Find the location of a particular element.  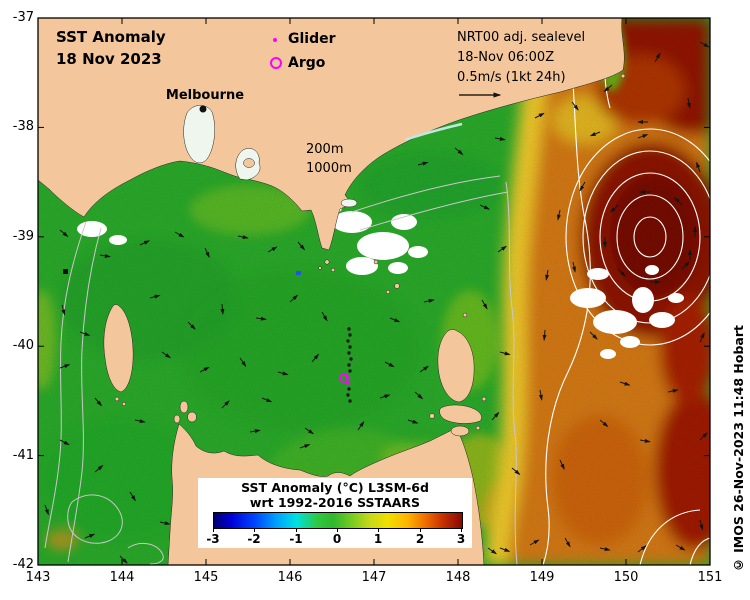

bays is located at coordinates (270, 156).